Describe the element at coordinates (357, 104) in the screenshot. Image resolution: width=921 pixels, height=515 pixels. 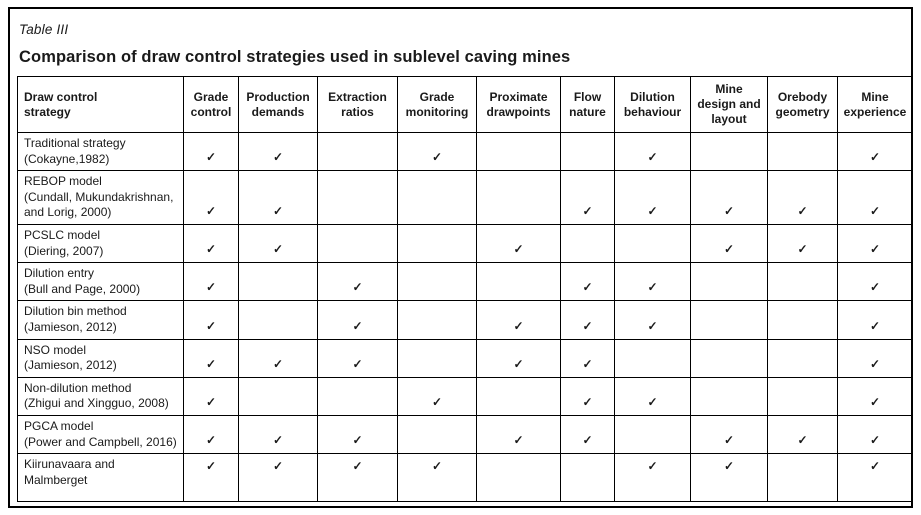
I see `column-header: Extraction ratios` at that location.